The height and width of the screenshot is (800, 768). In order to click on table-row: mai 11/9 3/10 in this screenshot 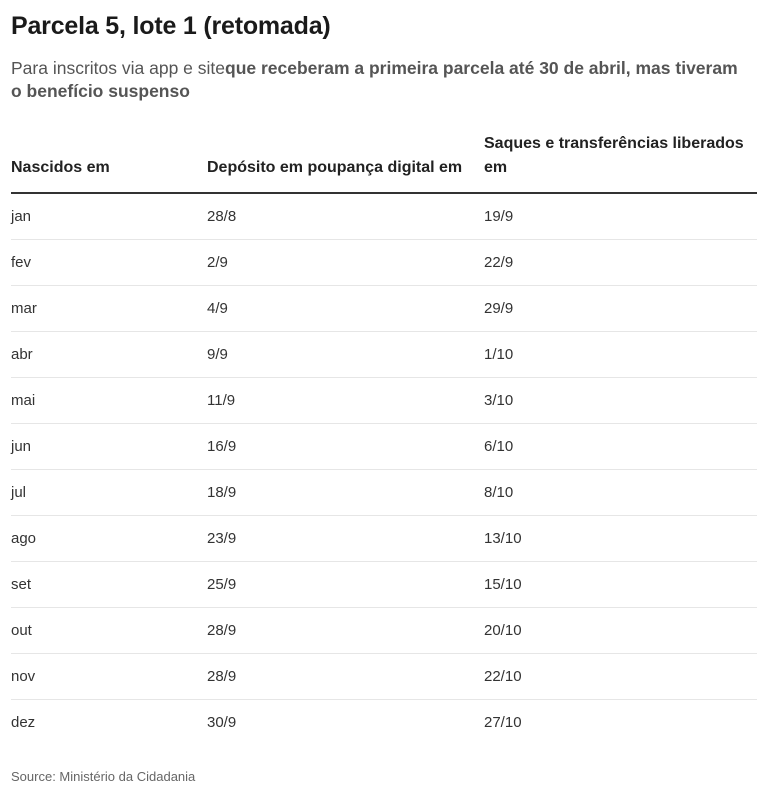, I will do `click(384, 400)`.